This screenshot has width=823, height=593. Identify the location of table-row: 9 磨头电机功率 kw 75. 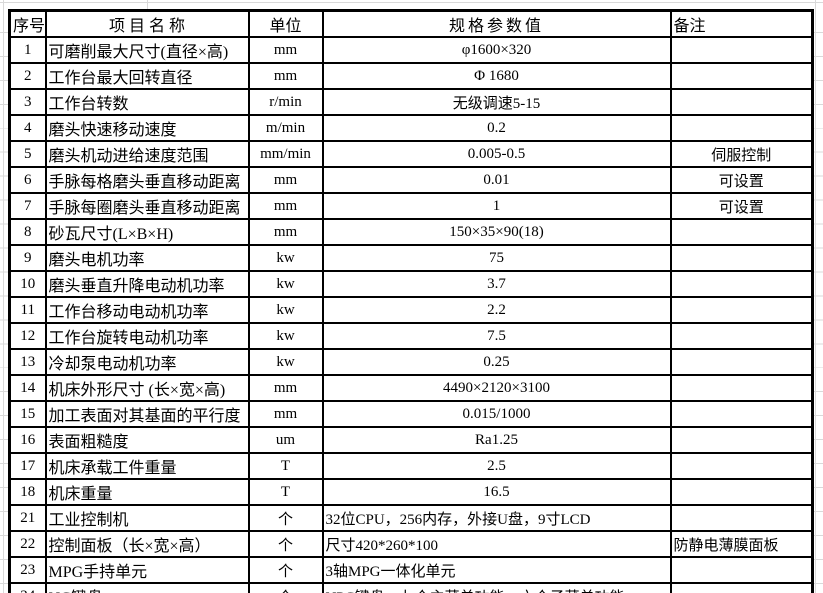
(411, 258).